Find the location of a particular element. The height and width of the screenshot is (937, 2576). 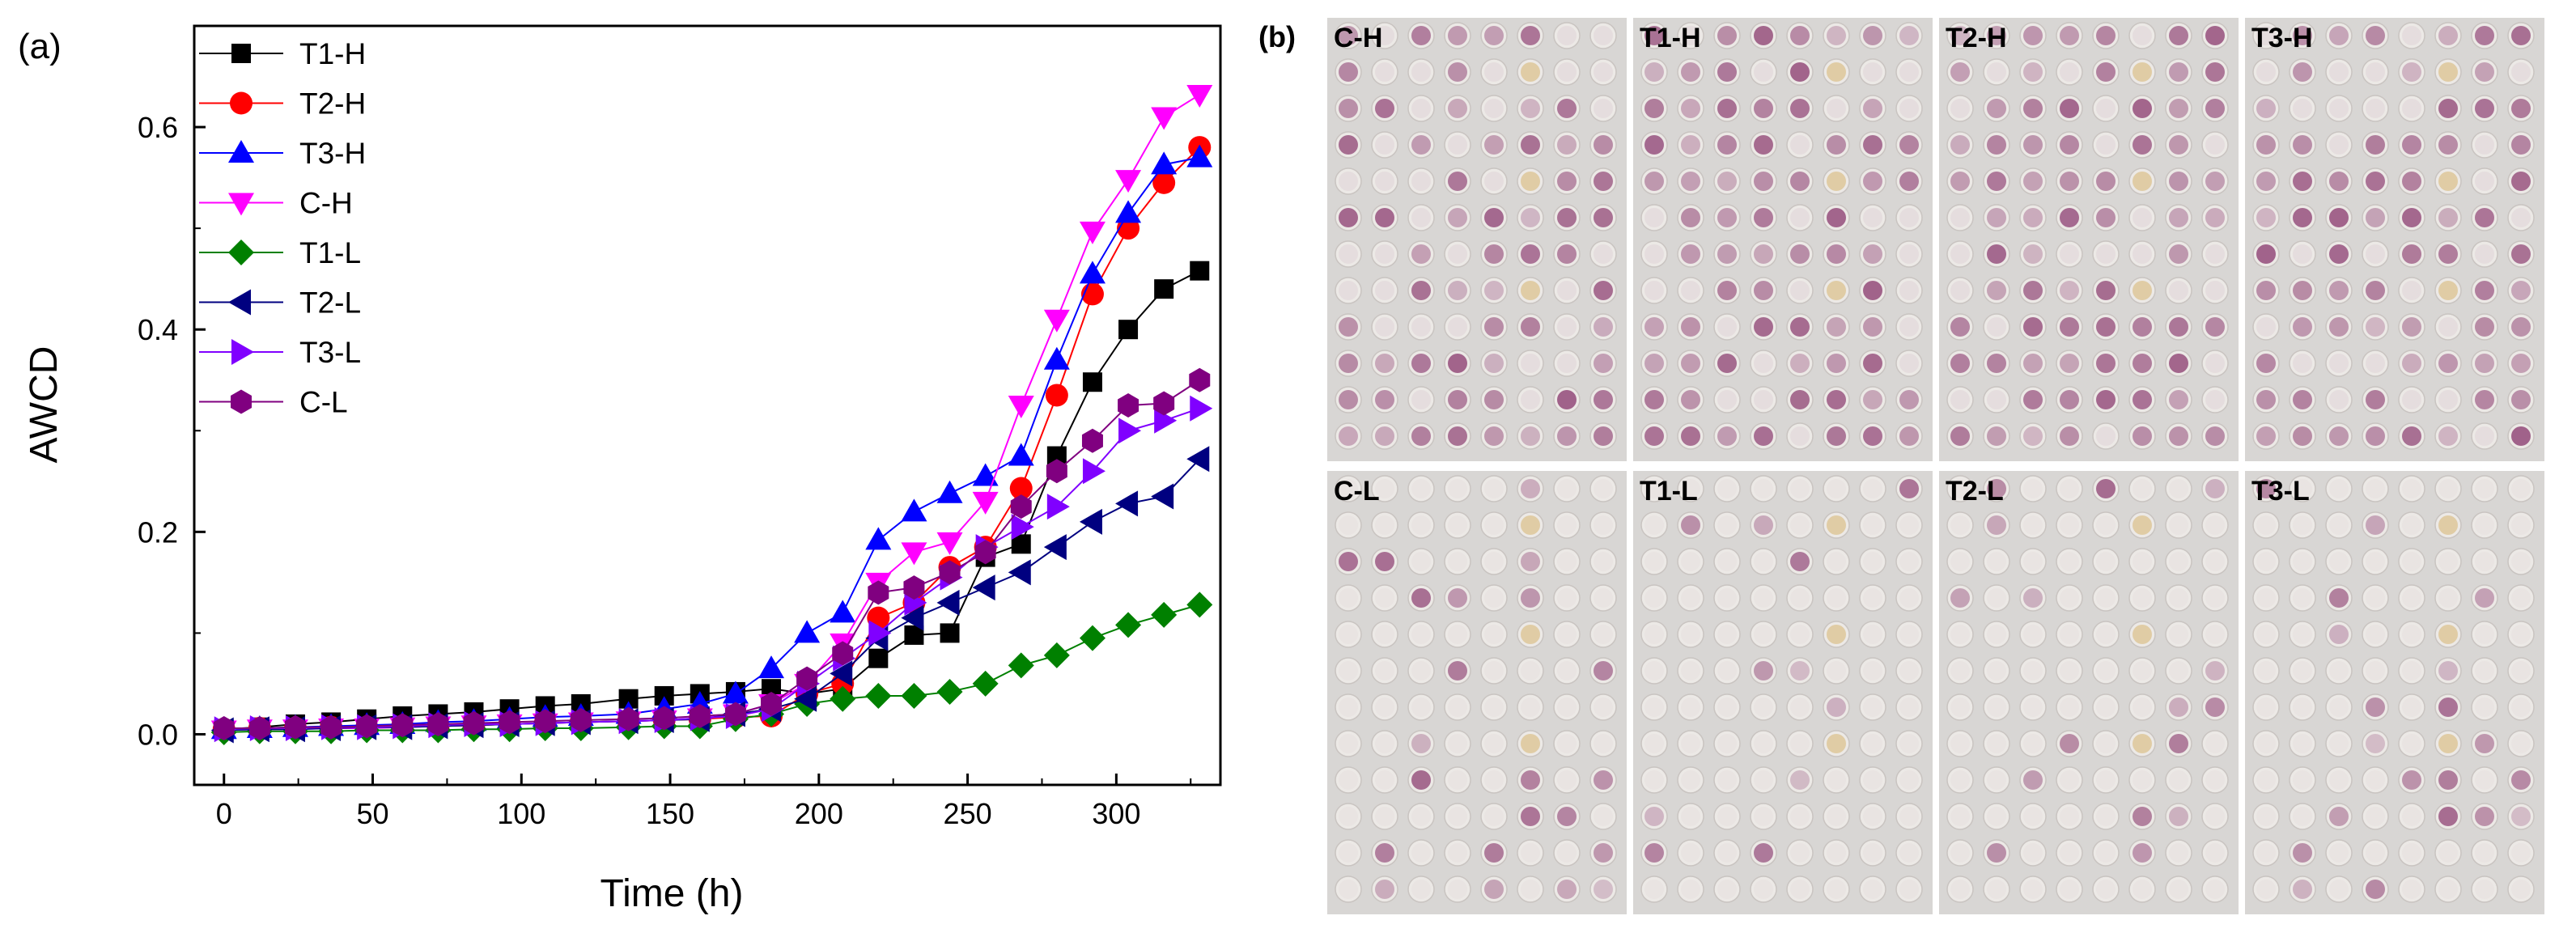

legend-item-T1-H: T1-H is located at coordinates (282, 54).